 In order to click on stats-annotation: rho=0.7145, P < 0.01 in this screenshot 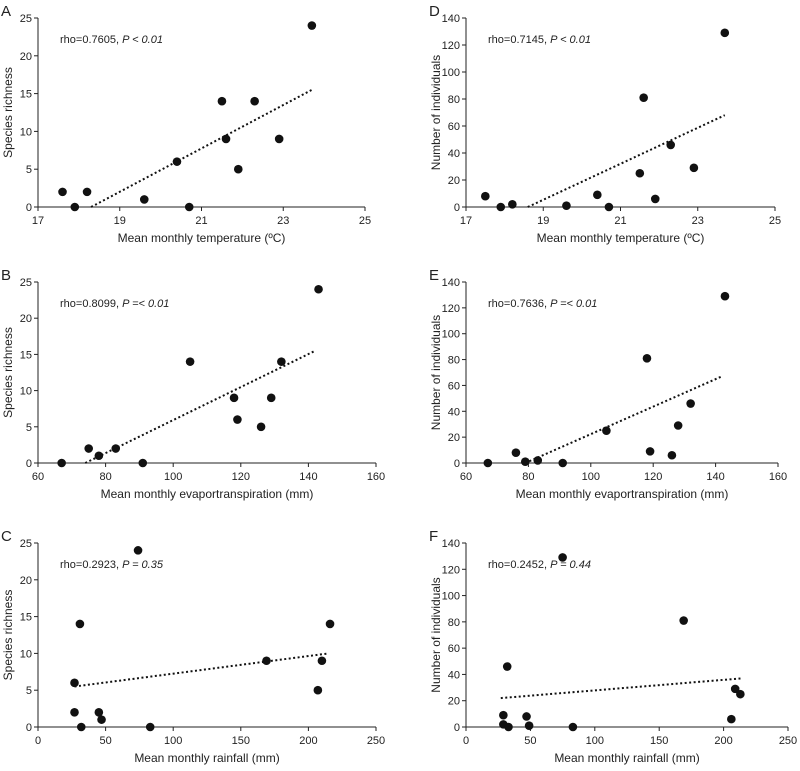, I will do `click(539, 40)`.